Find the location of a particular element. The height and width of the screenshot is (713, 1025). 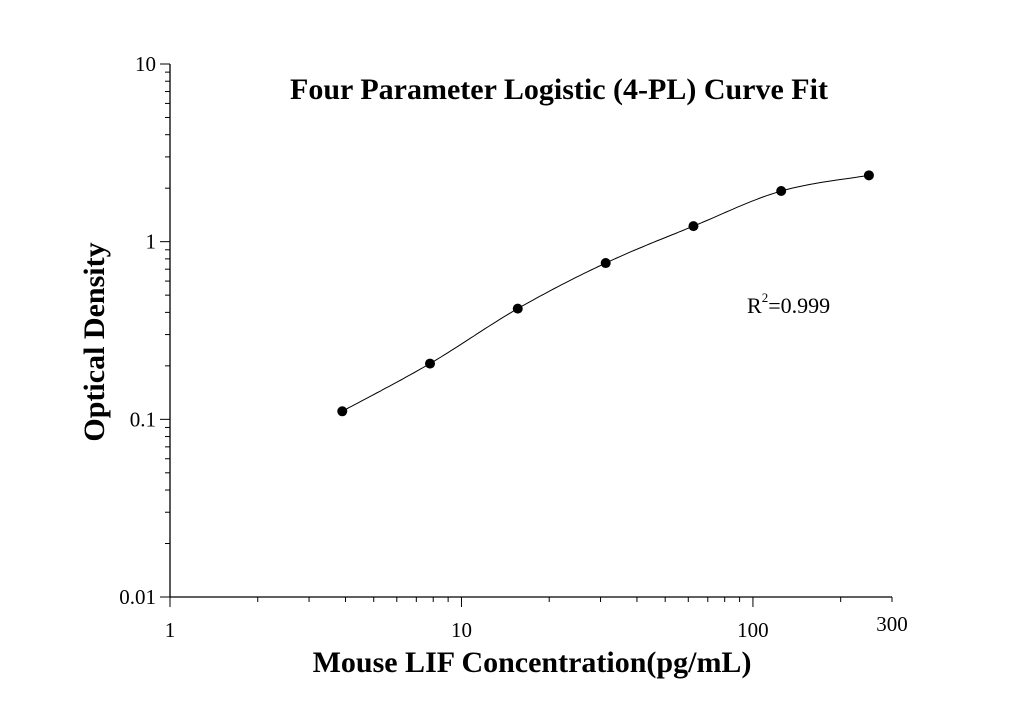

r-squared-superscript: 2 is located at coordinates (765, 297).